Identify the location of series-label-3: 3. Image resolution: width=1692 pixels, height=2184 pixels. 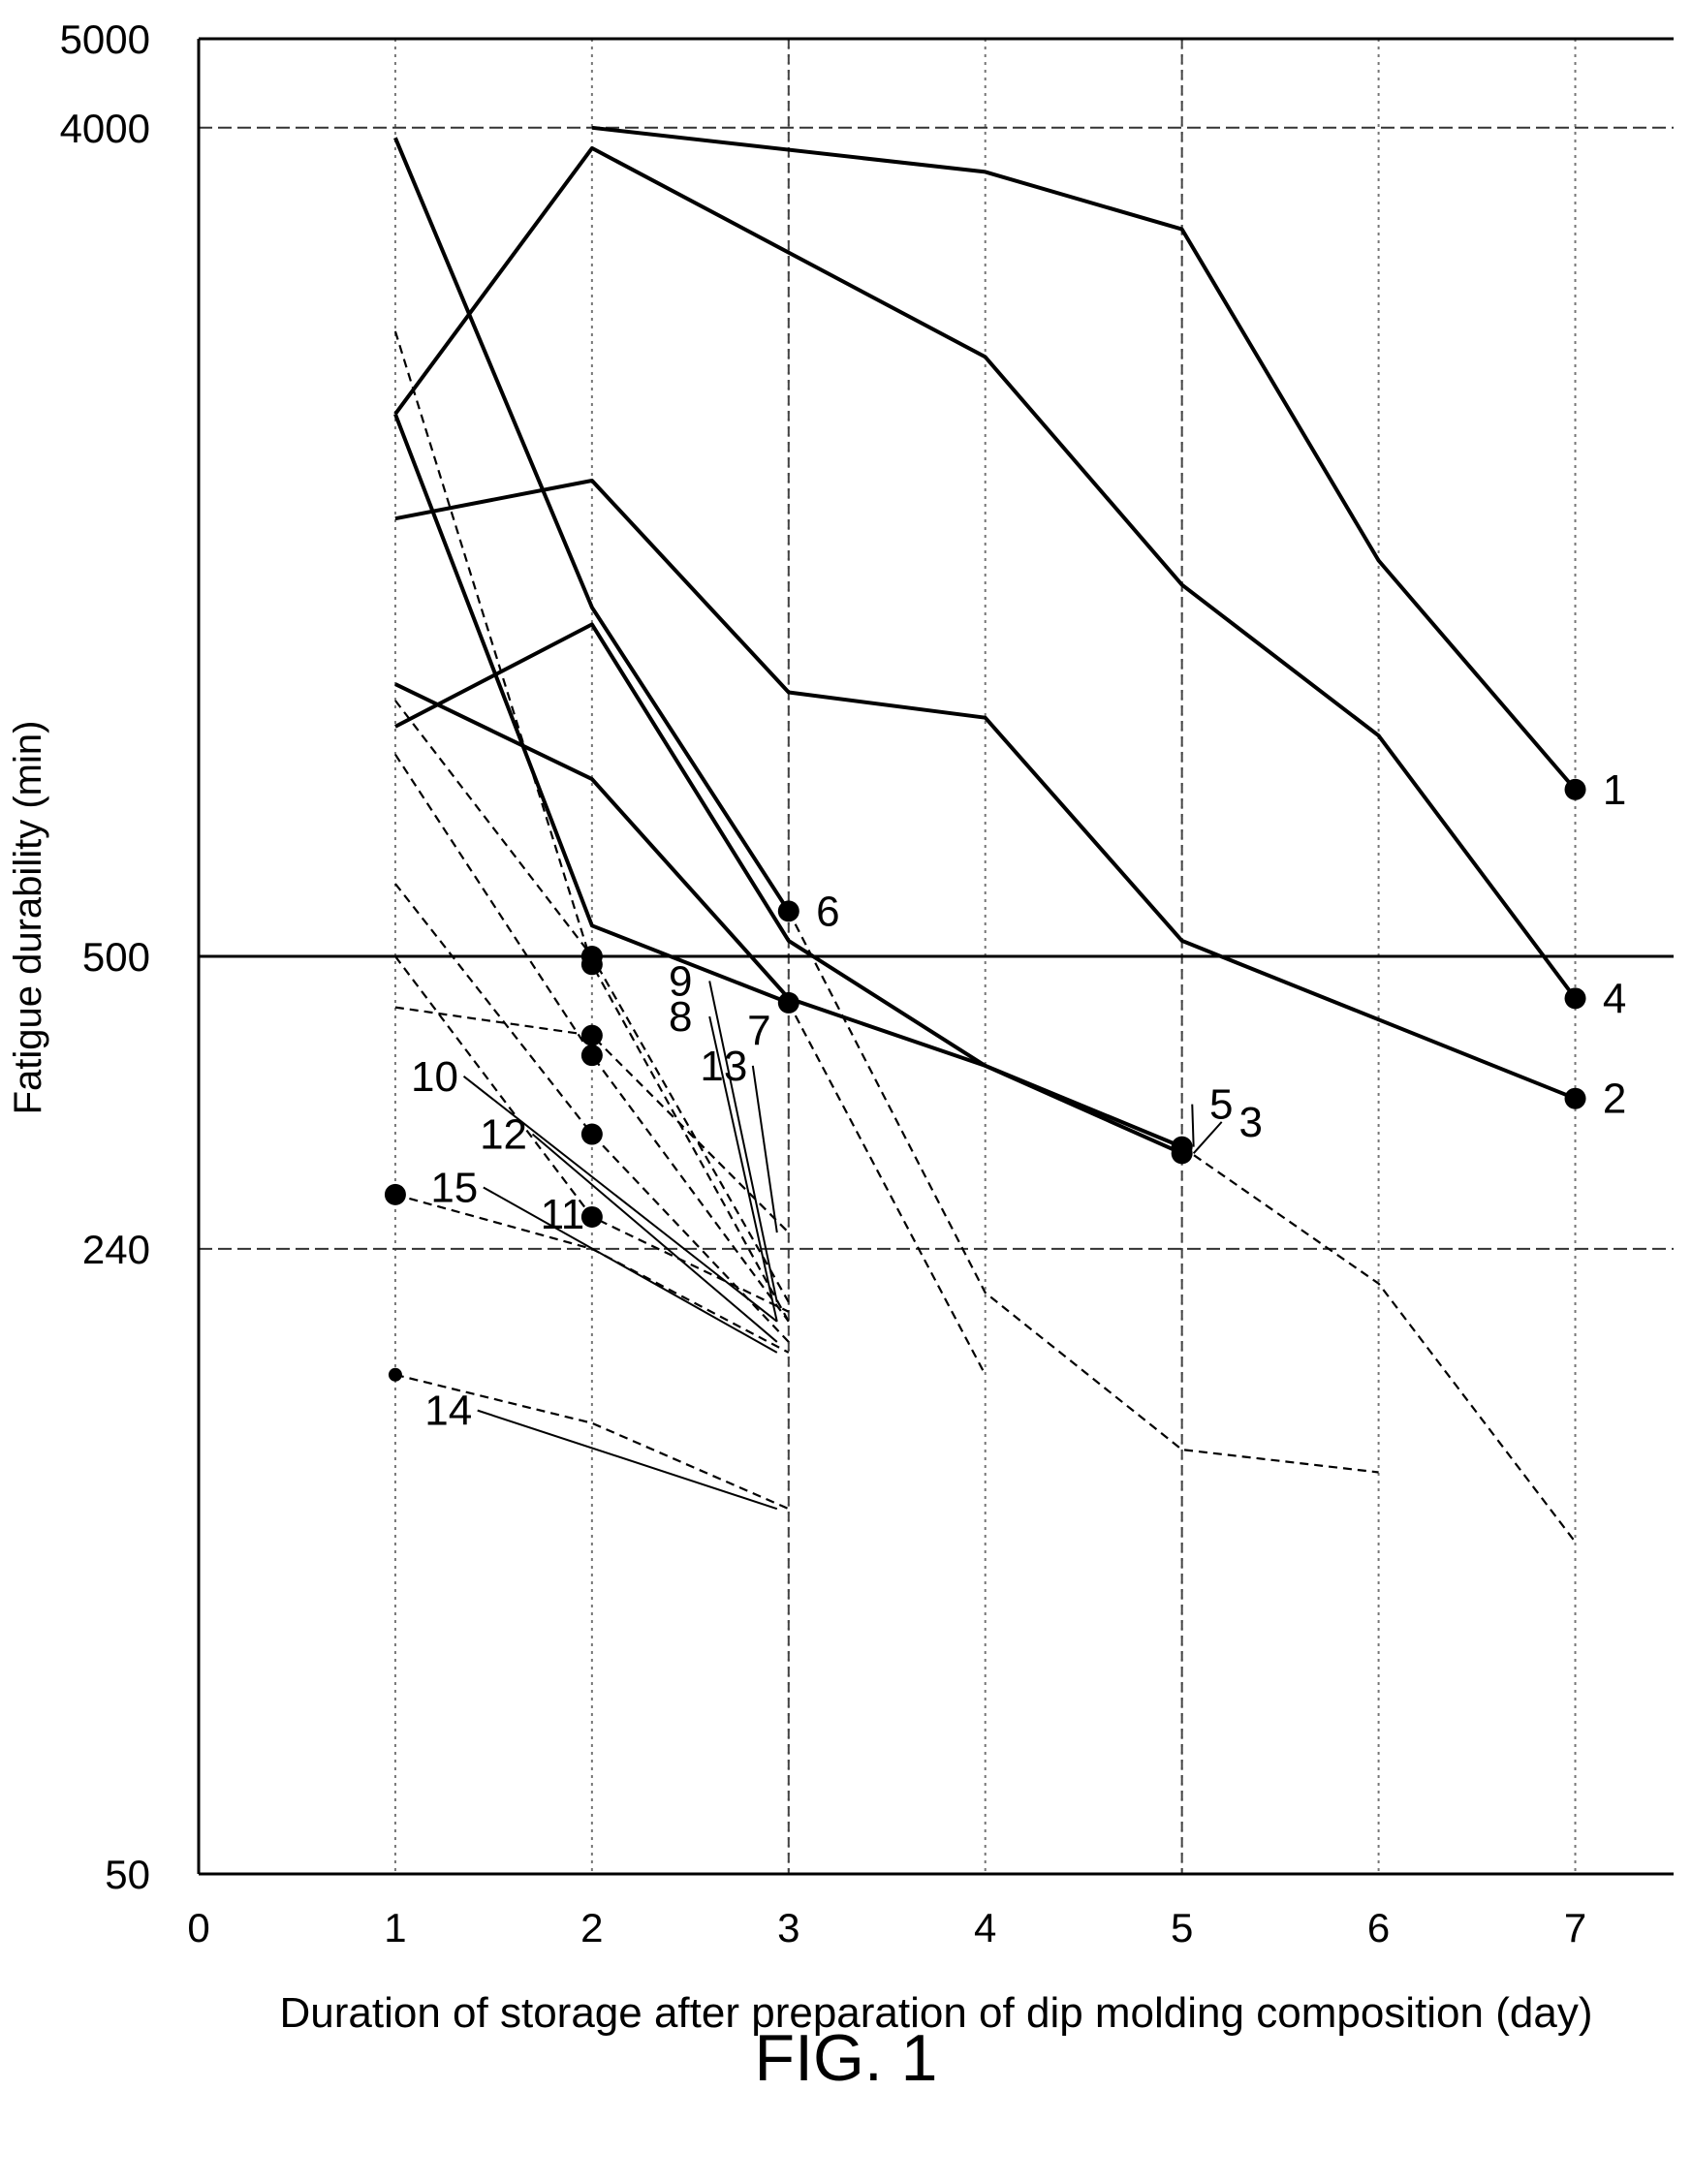
(1250, 1123).